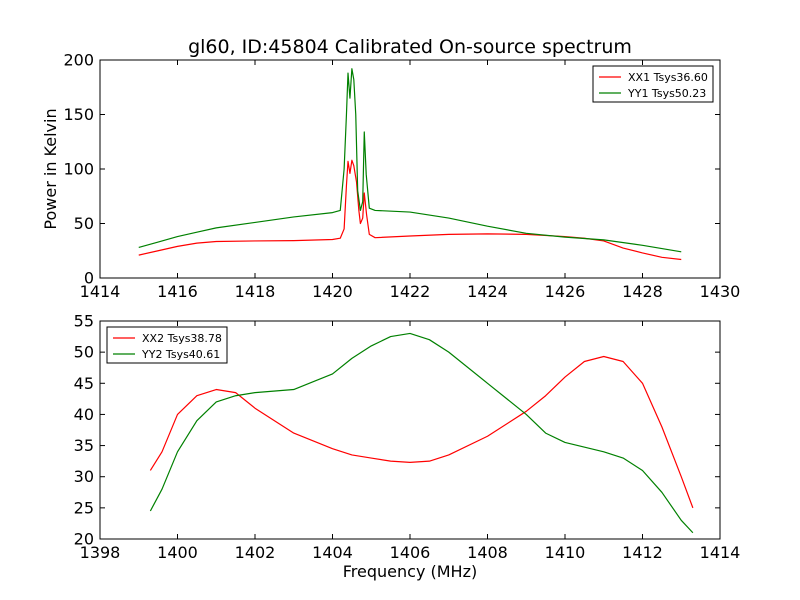 The width and height of the screenshot is (800, 600). What do you see at coordinates (255, 291) in the screenshot?
I see `x-tick-label: 1418` at bounding box center [255, 291].